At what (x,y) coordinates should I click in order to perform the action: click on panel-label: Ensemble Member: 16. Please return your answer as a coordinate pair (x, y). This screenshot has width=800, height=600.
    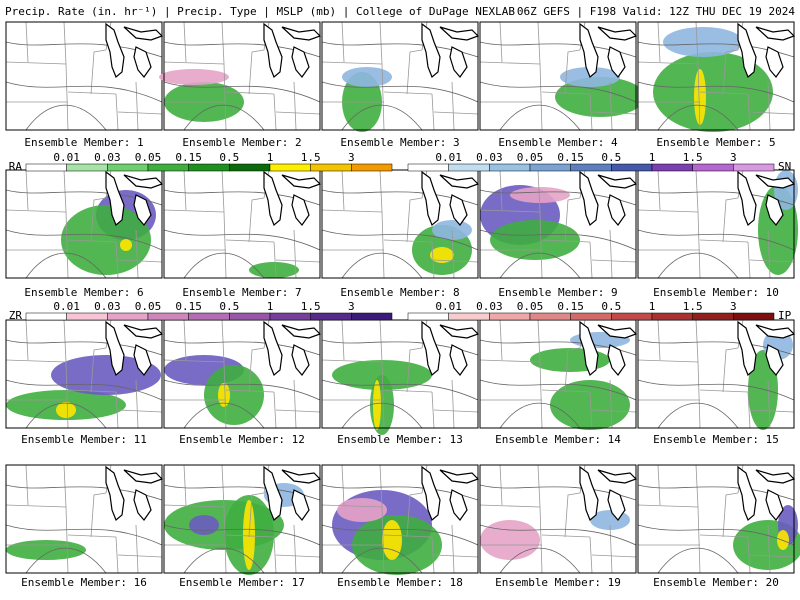
    Looking at the image, I should click on (84, 582).